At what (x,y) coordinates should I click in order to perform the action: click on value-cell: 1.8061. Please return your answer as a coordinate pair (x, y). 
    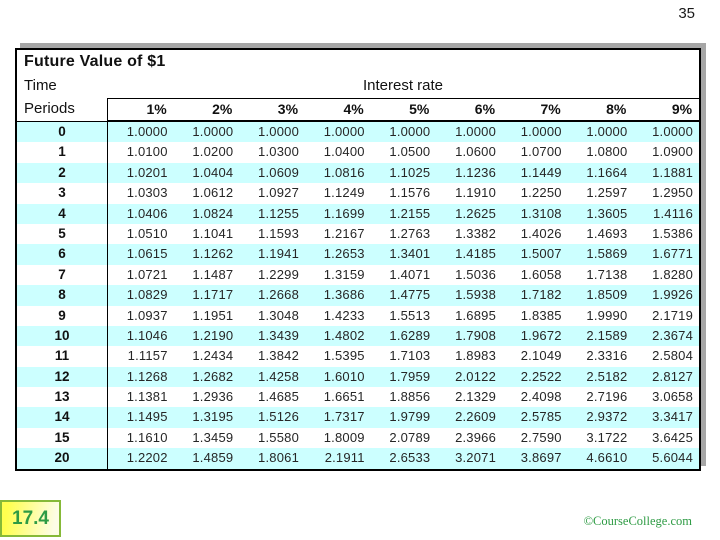
    Looking at the image, I should click on (279, 458).